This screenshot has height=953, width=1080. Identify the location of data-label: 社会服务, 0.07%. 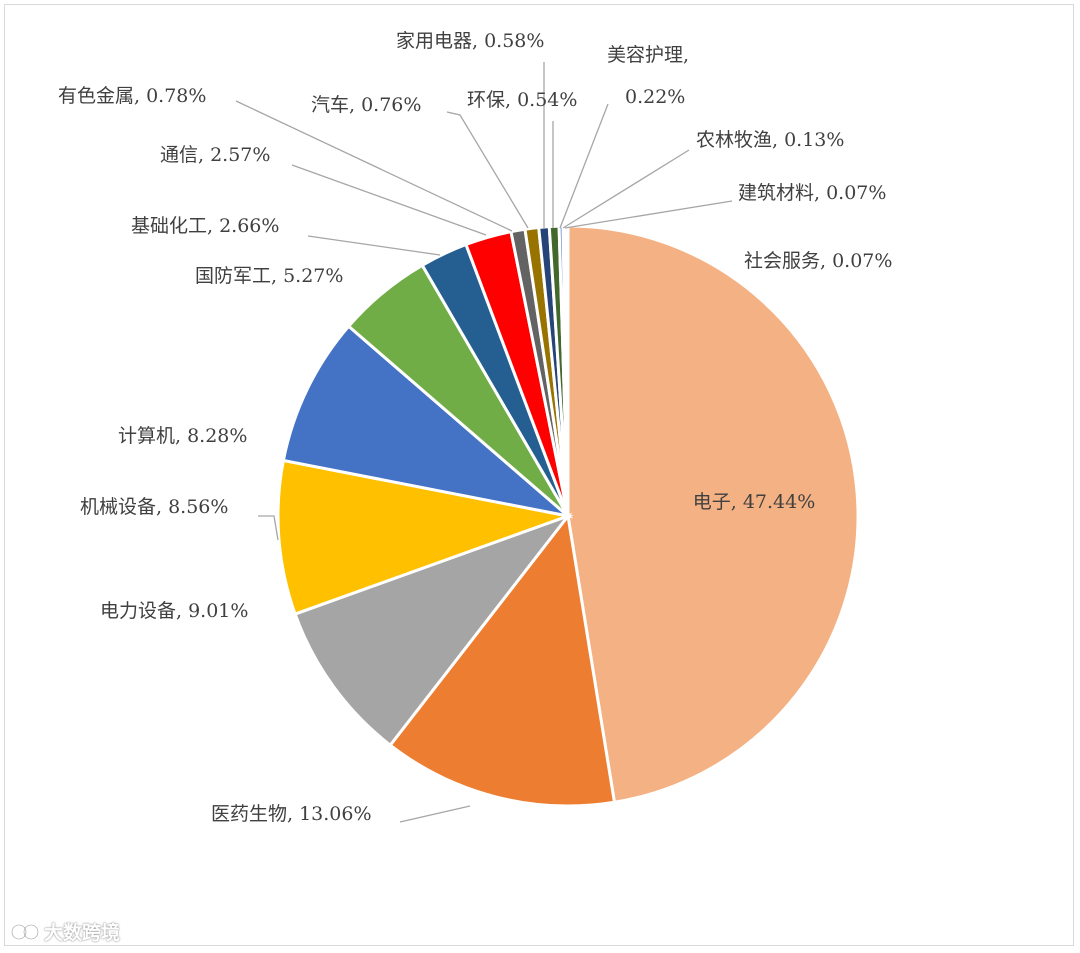
(818, 261).